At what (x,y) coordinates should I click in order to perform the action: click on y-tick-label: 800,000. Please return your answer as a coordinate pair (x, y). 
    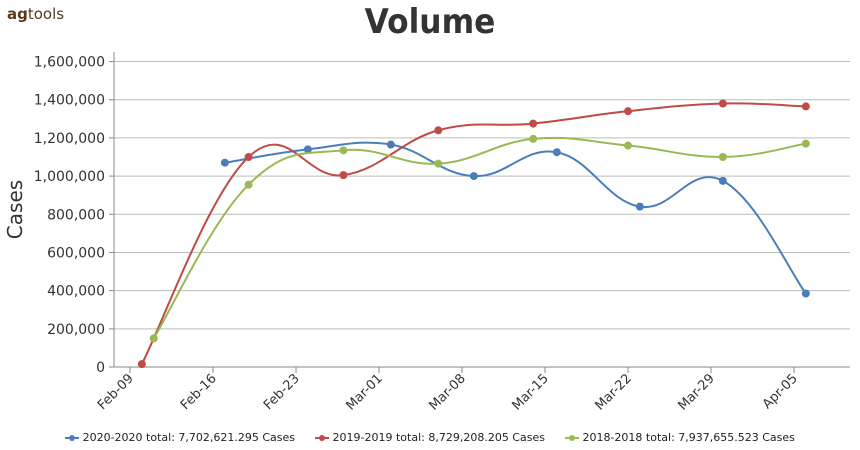
    Looking at the image, I should click on (76, 215).